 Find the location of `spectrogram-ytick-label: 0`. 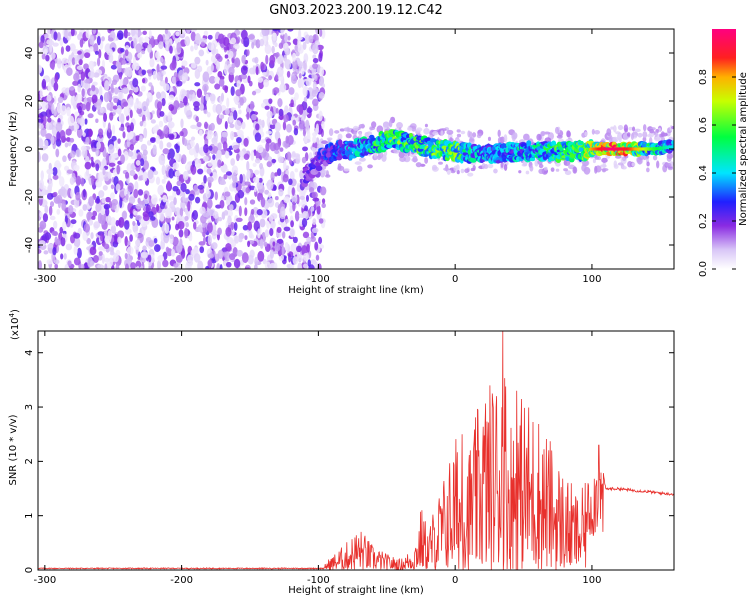

spectrogram-ytick-label: 0 is located at coordinates (29, 149).